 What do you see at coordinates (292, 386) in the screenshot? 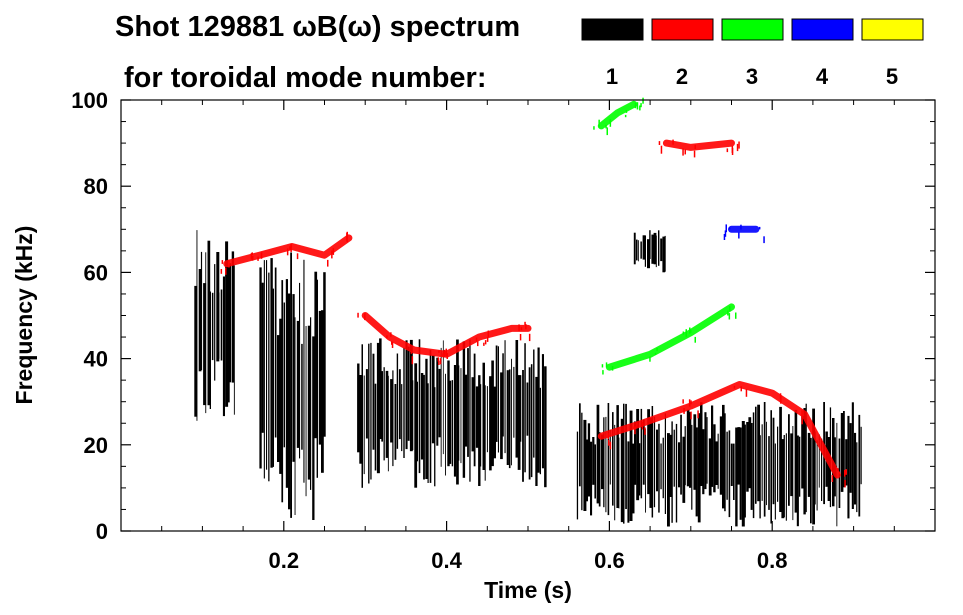
I see `series-n=1-region-1` at bounding box center [292, 386].